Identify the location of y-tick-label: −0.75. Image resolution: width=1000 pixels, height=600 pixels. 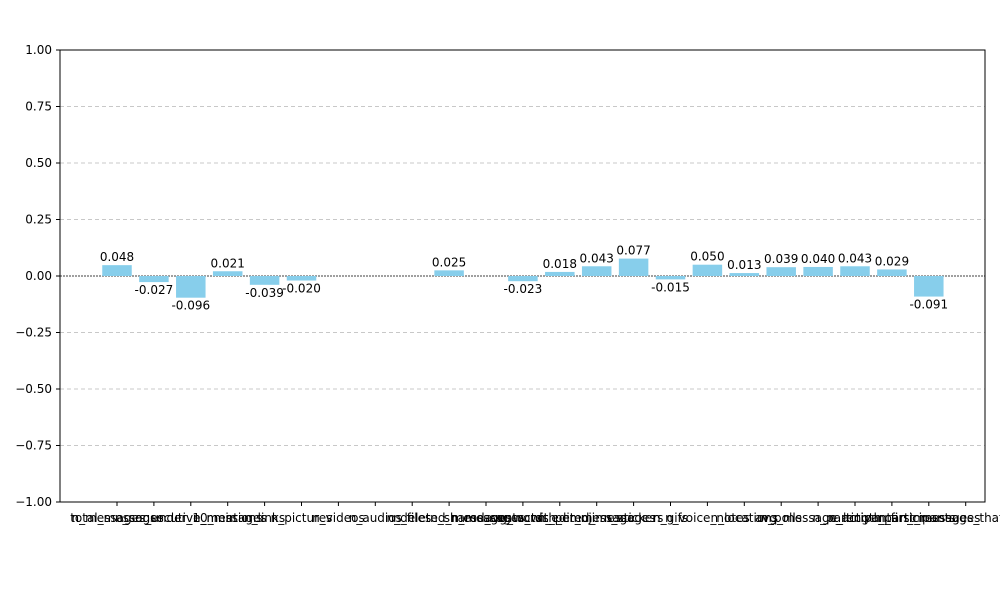
(33, 446).